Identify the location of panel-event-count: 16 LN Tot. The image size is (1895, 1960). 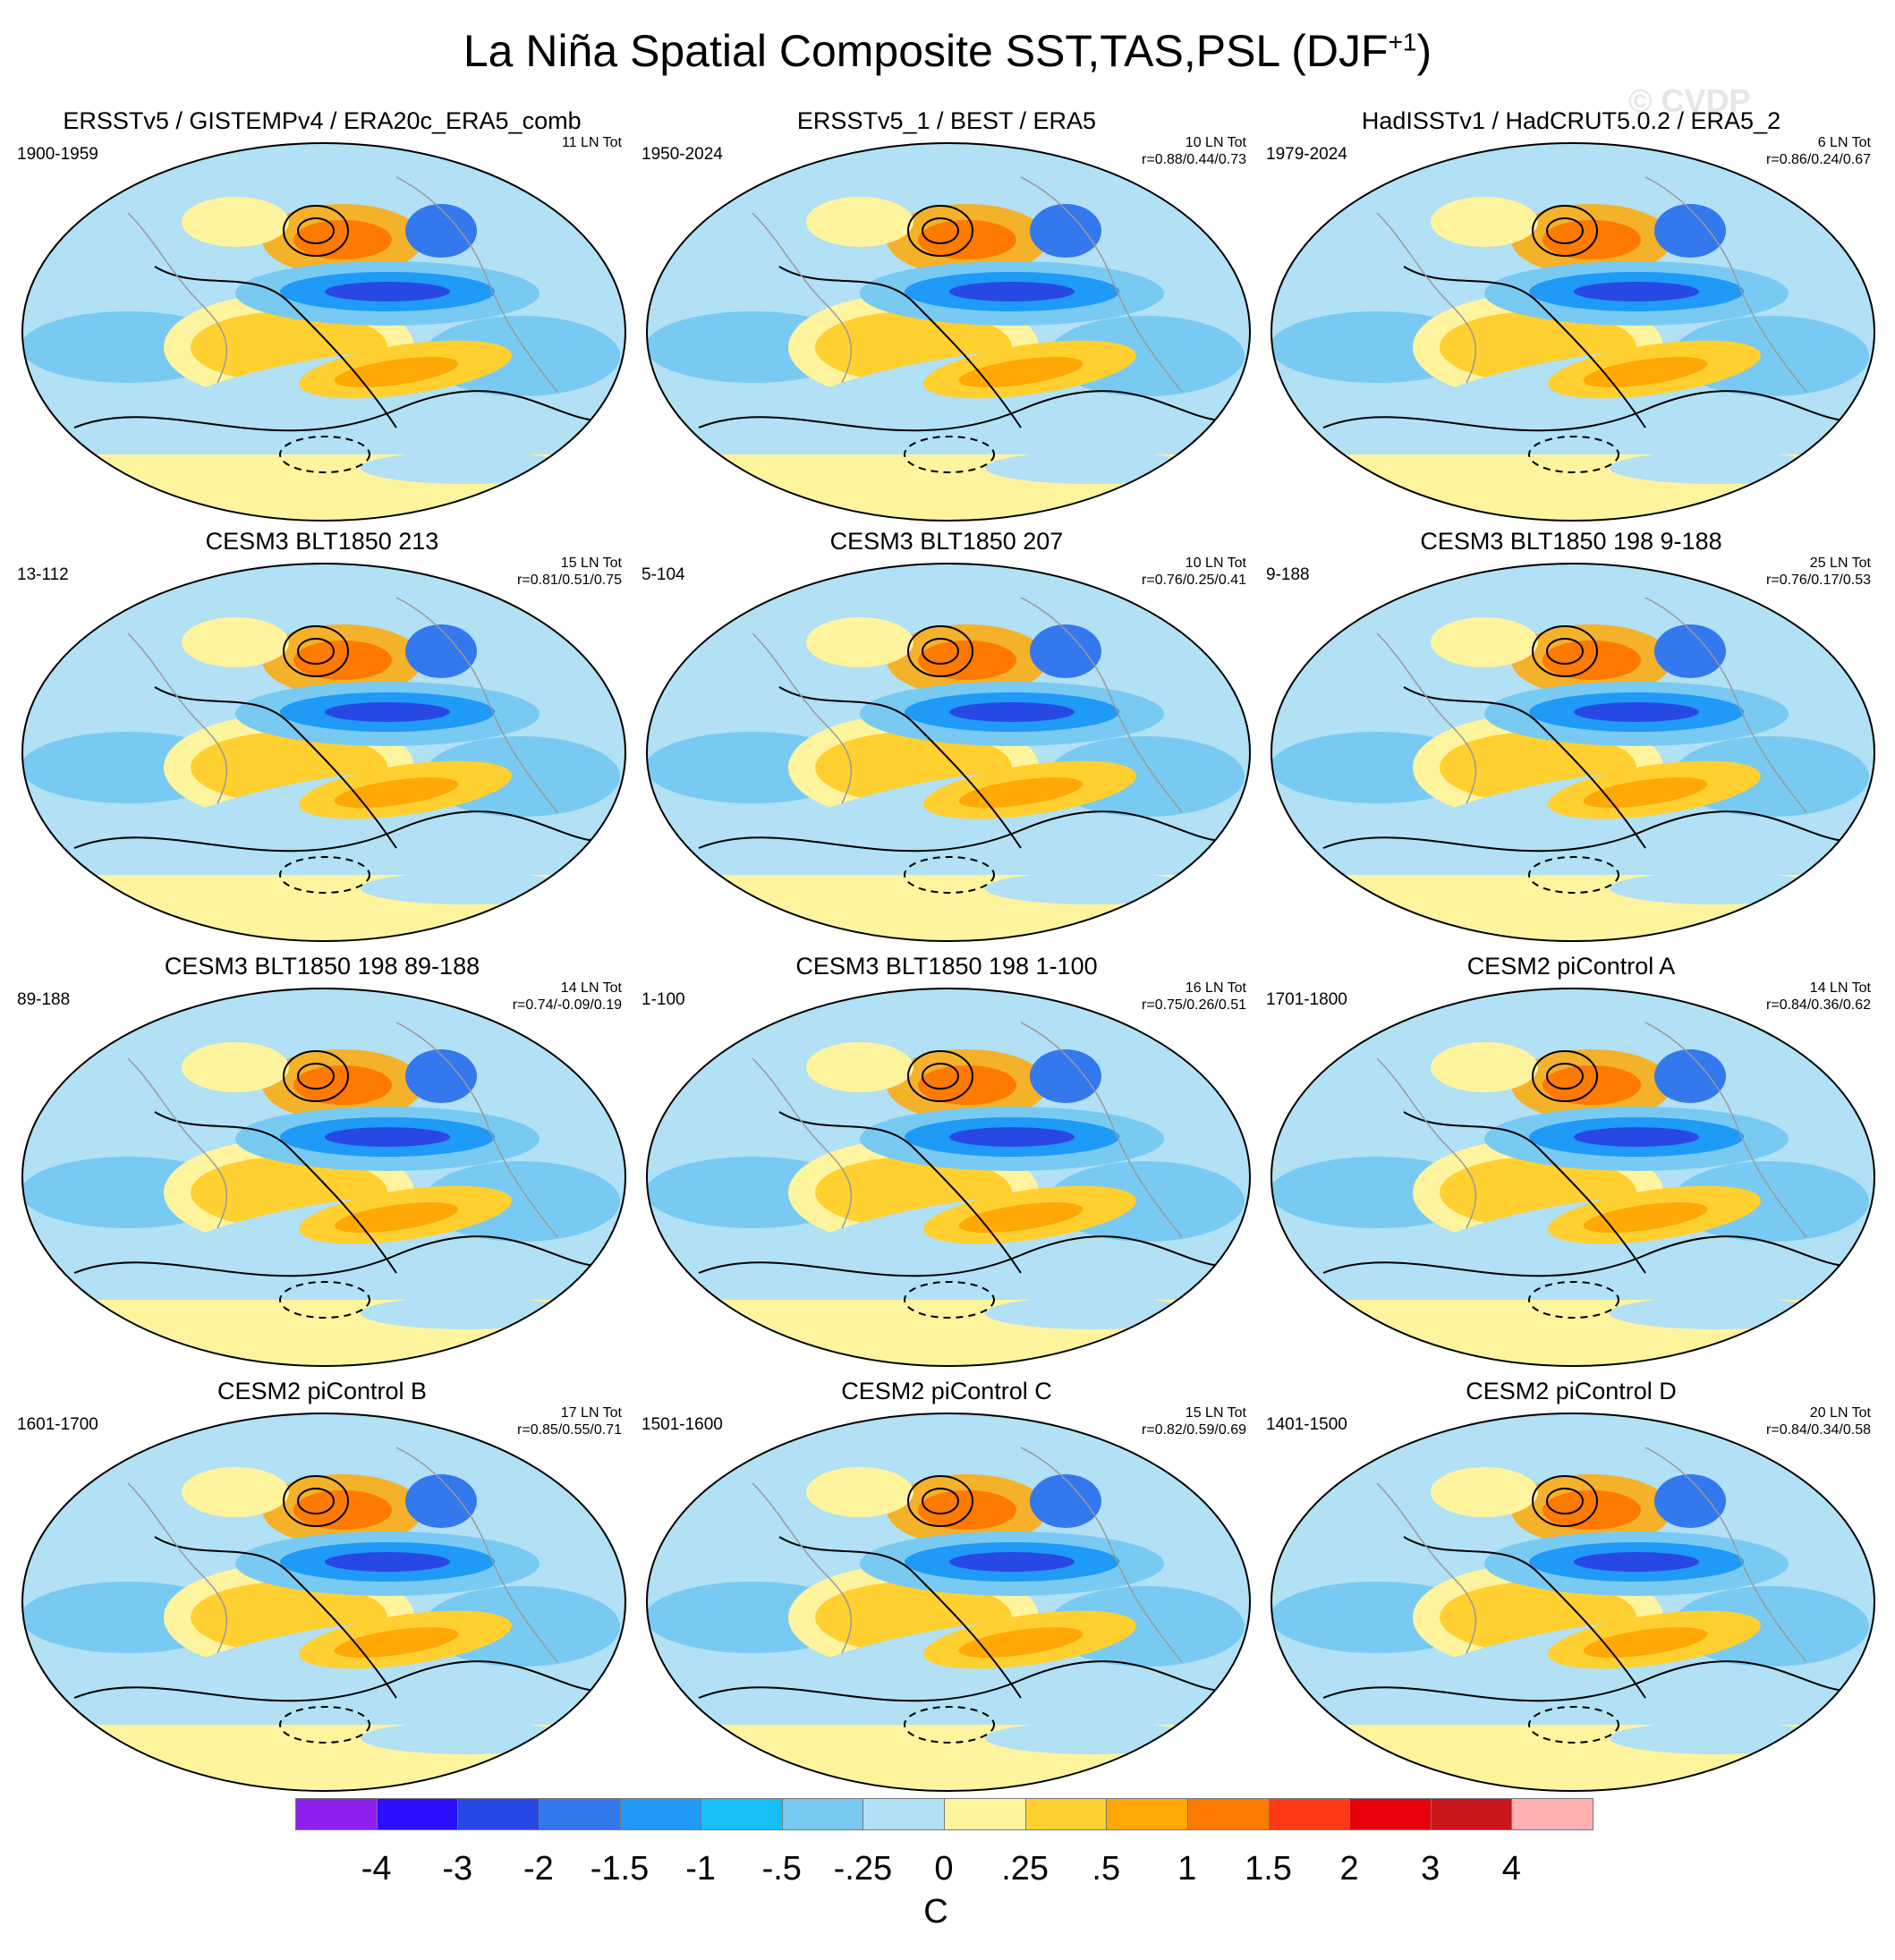
(1216, 988).